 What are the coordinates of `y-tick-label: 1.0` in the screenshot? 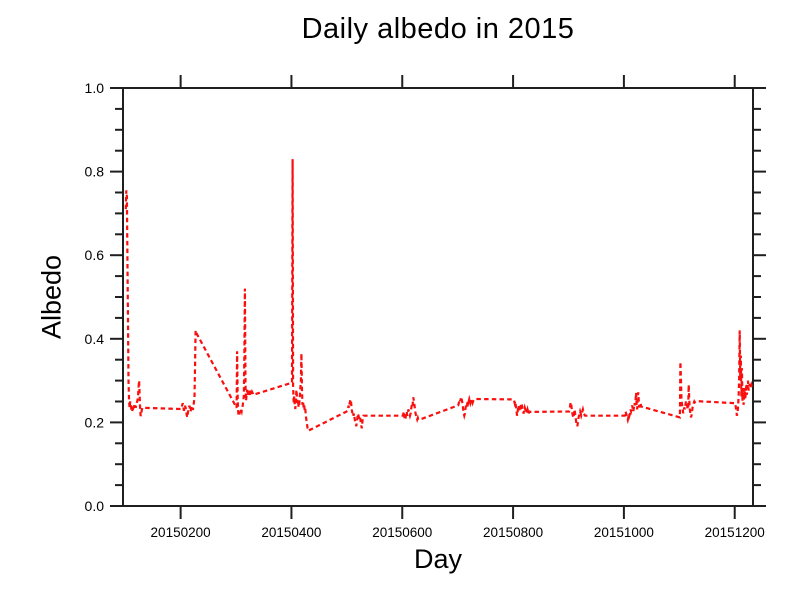 It's located at (95, 88).